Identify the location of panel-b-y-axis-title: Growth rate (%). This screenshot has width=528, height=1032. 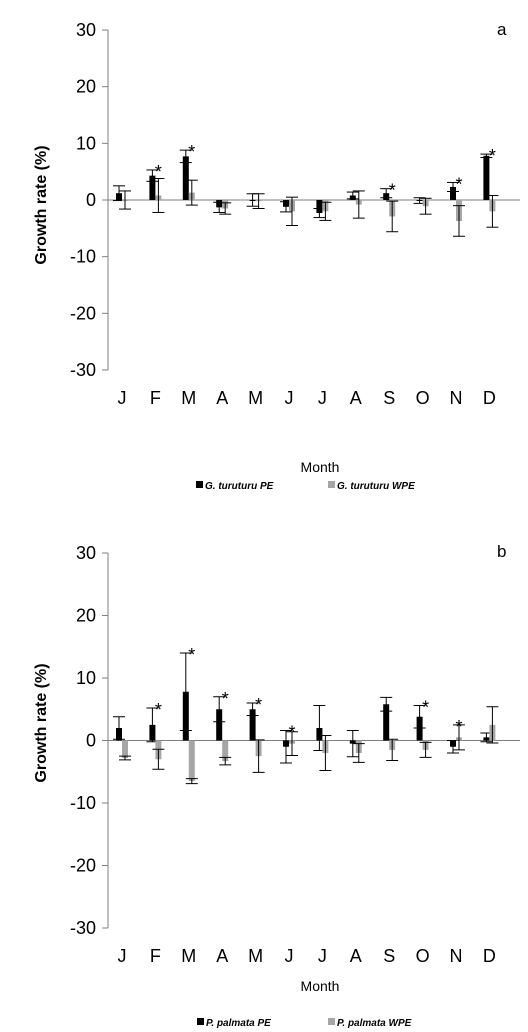
(41, 722).